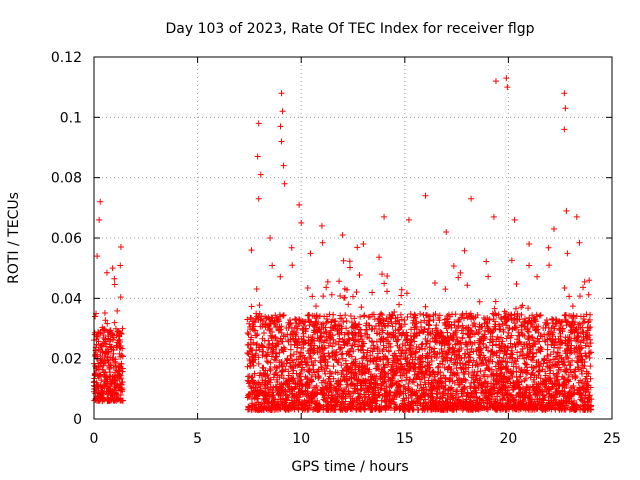  Describe the element at coordinates (612, 439) in the screenshot. I see `x-tick-label: 25` at that location.